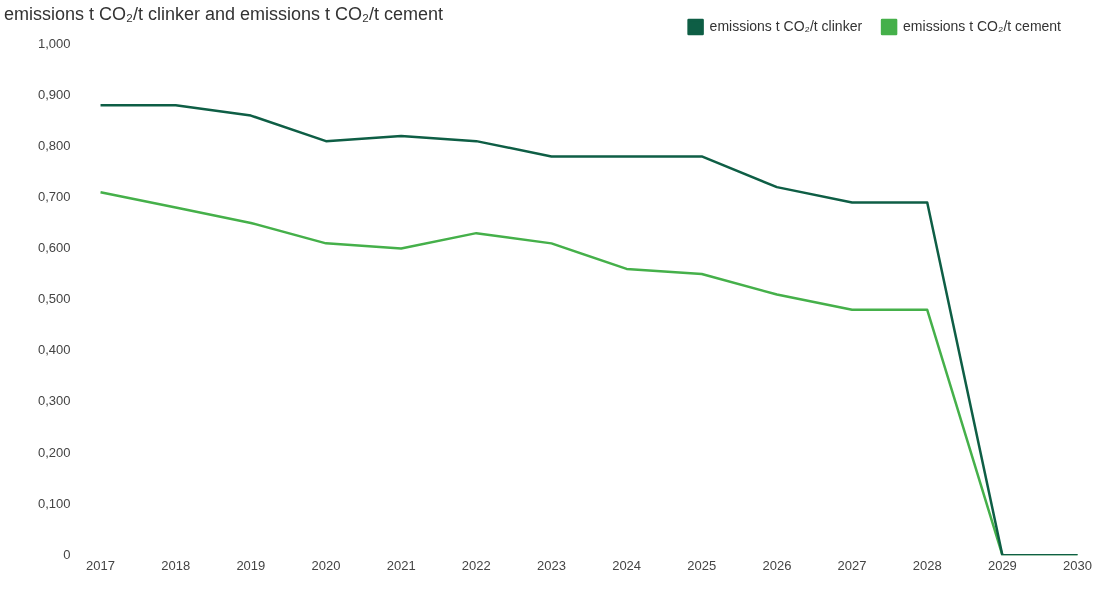 The width and height of the screenshot is (1095, 593). What do you see at coordinates (702, 565) in the screenshot?
I see `x-tick-label: 2025` at bounding box center [702, 565].